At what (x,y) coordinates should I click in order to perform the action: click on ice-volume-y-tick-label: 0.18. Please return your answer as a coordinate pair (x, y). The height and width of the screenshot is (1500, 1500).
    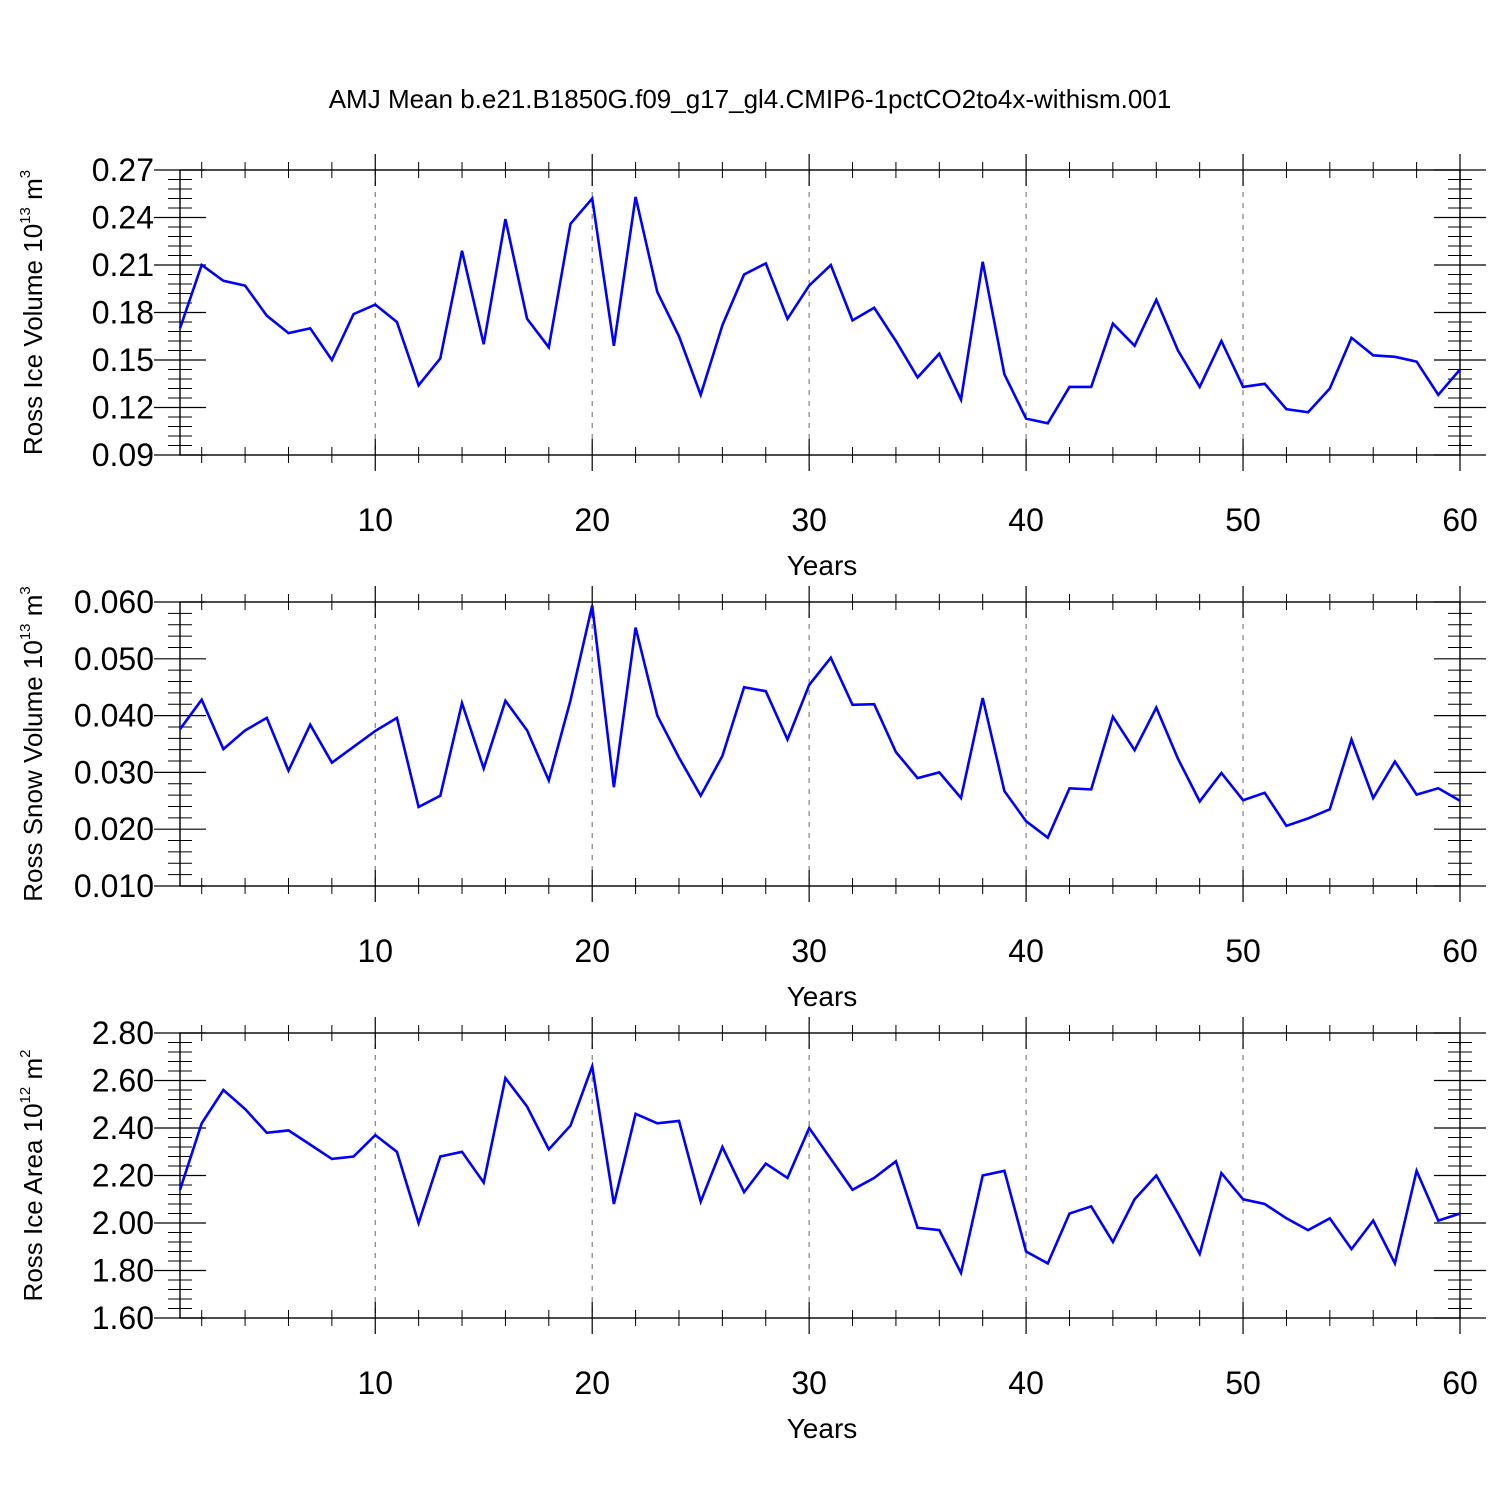
    Looking at the image, I should click on (123, 313).